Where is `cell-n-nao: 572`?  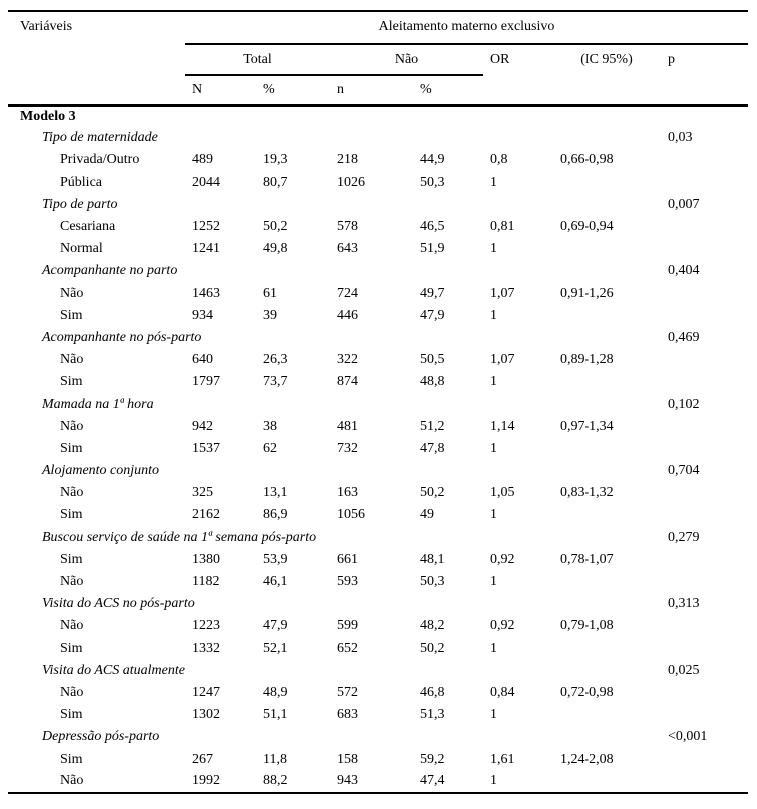
cell-n-nao: 572 is located at coordinates (347, 692).